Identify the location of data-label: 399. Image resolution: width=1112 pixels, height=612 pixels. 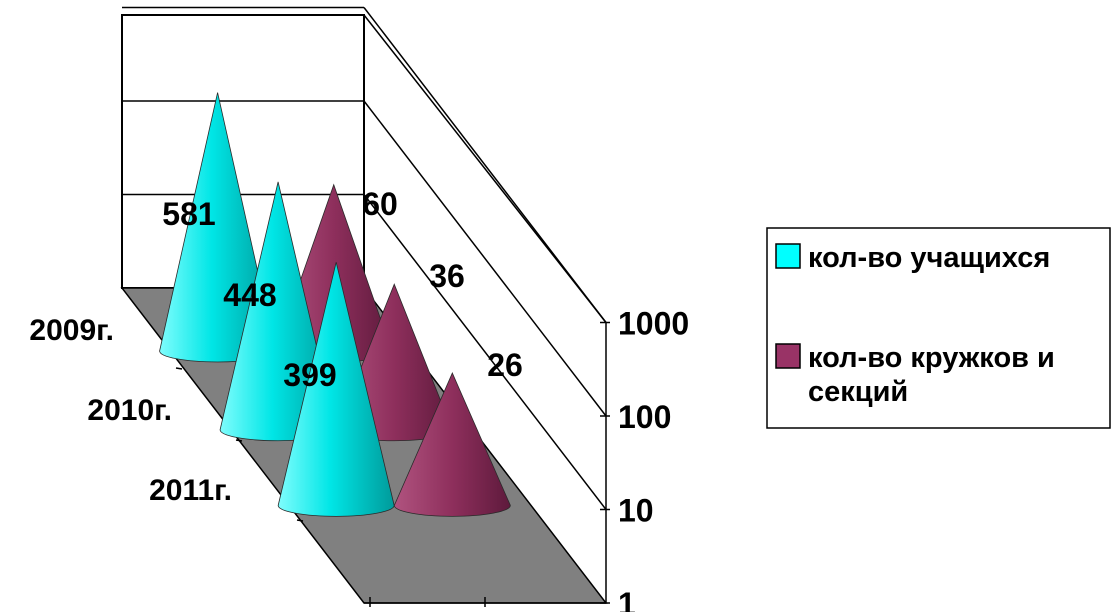
(309, 375).